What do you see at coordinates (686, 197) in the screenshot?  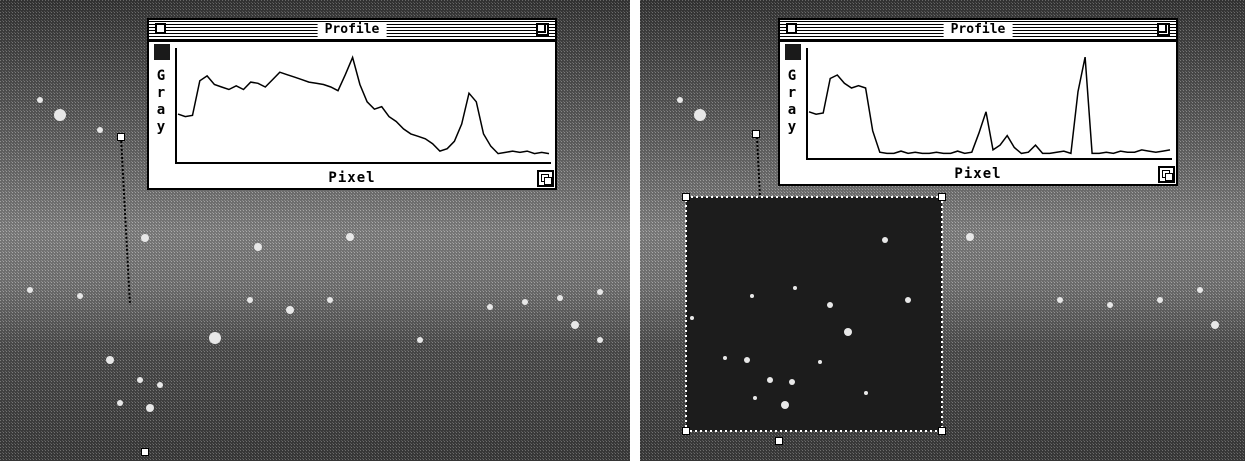 I see `selection-handle-top-left` at bounding box center [686, 197].